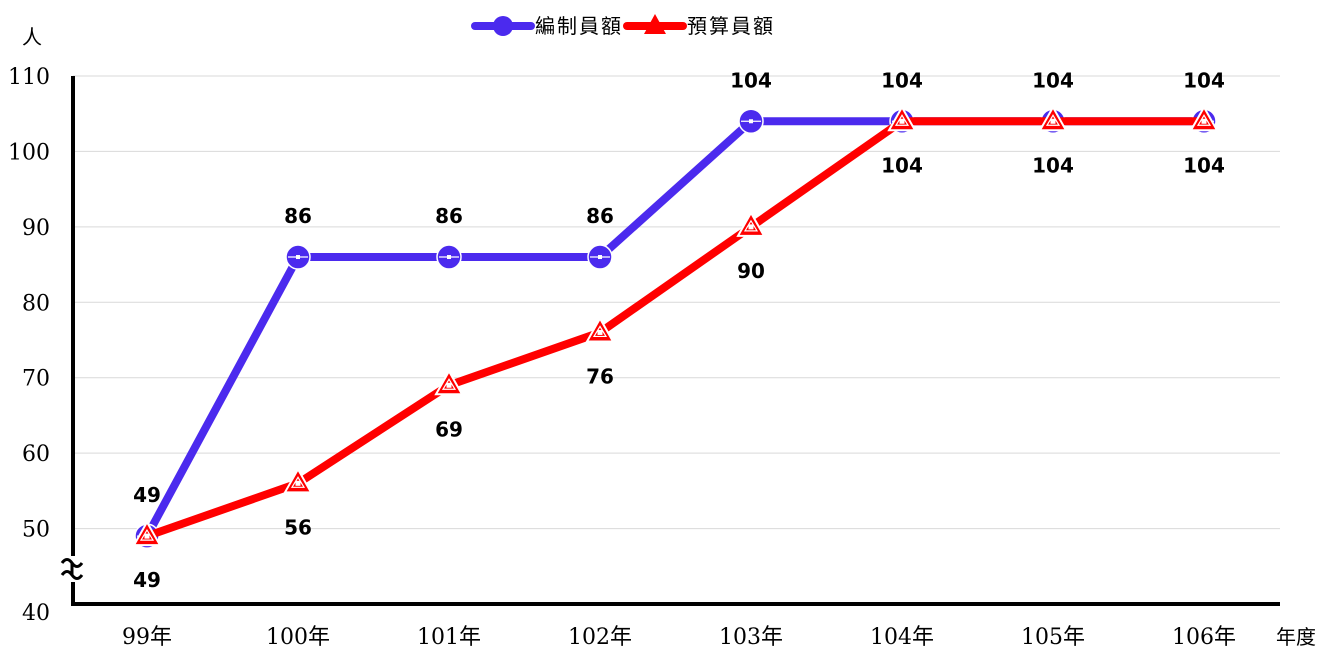  I want to click on legend: 編制員額 預算員額, so click(623, 26).